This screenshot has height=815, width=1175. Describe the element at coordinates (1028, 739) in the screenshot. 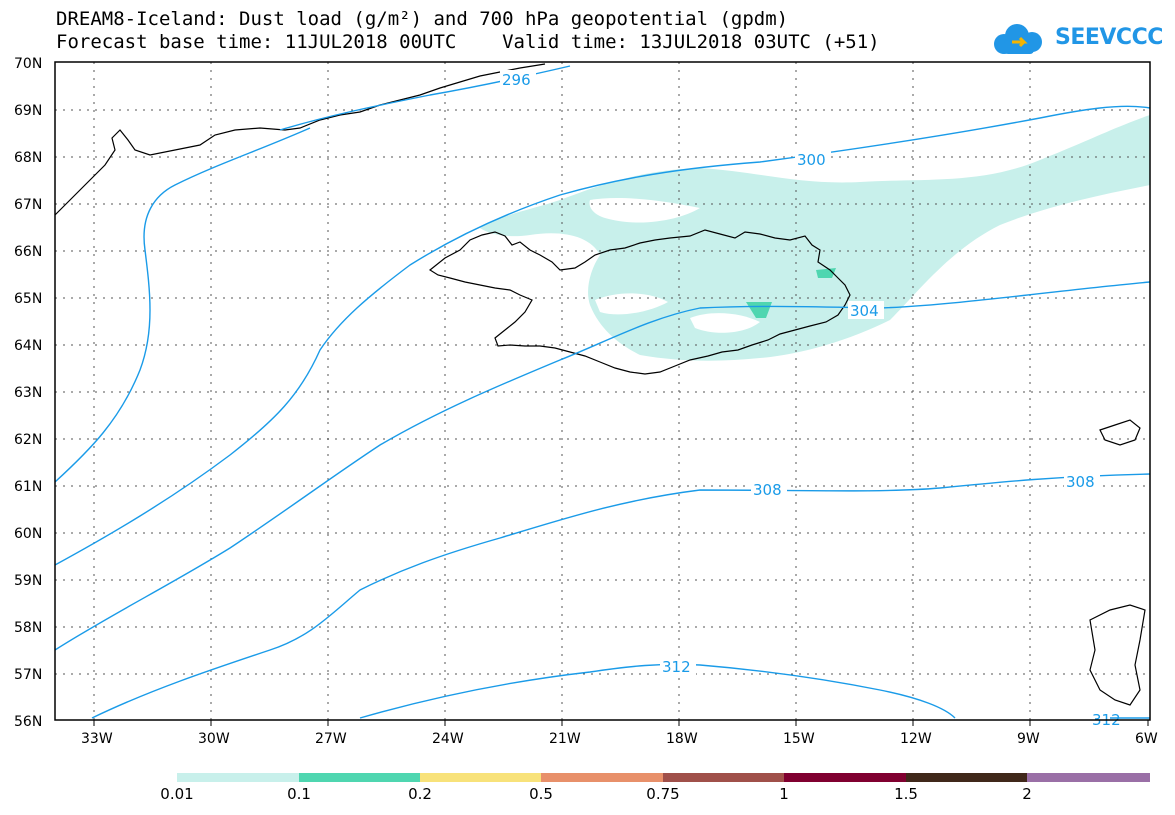

I see `lon-label: 9W` at that location.